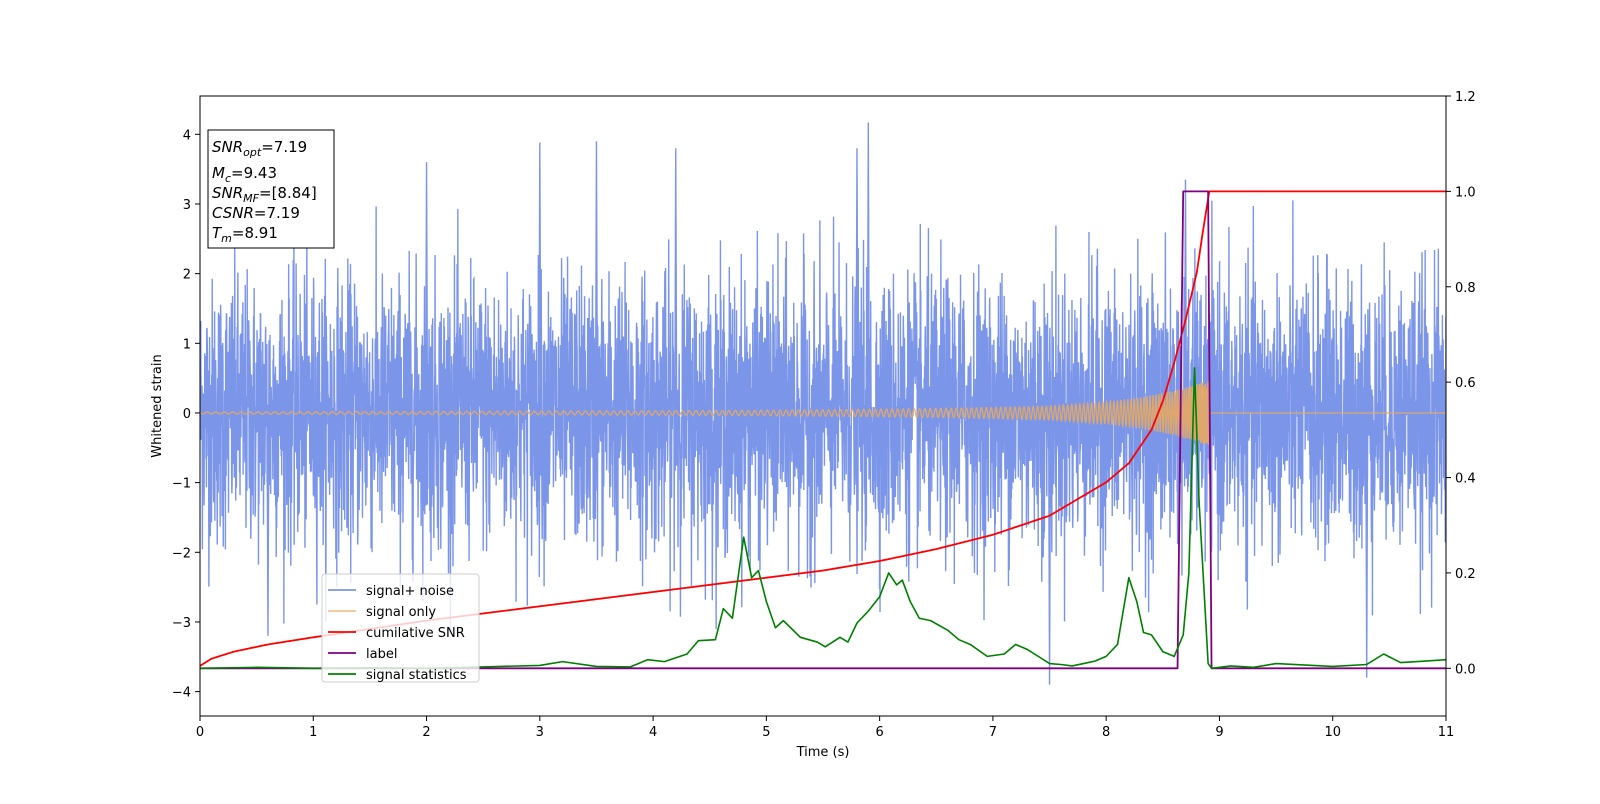 The image size is (1600, 804). I want to click on y-axis-left: 4 3 2 1 0 −1 −2 −3 −4, so click(186, 414).